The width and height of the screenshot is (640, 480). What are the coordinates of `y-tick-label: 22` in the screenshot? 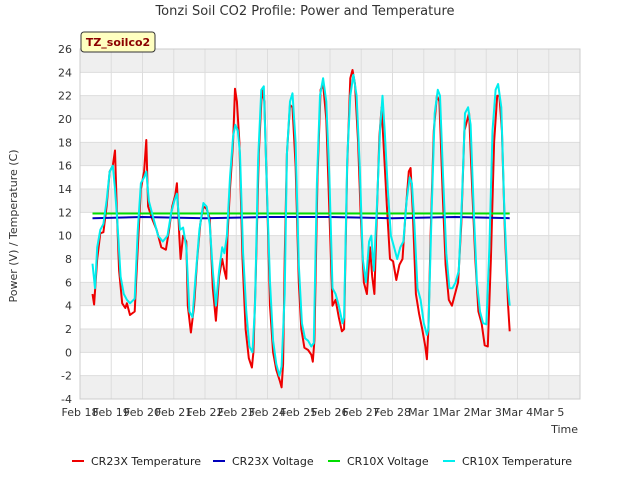 It's located at (65, 96).